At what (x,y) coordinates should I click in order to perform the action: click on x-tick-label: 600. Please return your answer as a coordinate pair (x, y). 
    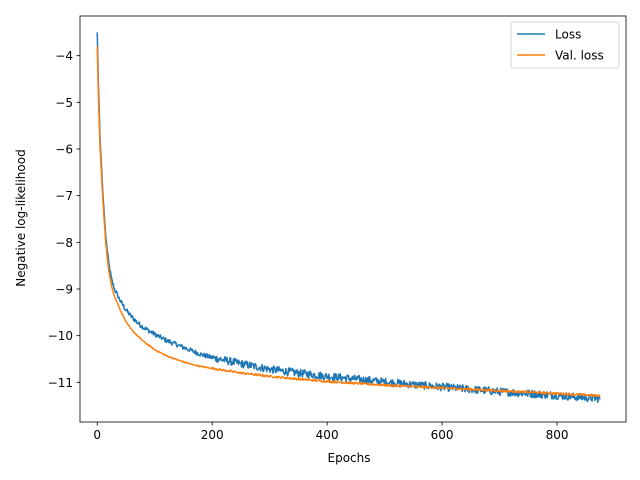
    Looking at the image, I should click on (442, 435).